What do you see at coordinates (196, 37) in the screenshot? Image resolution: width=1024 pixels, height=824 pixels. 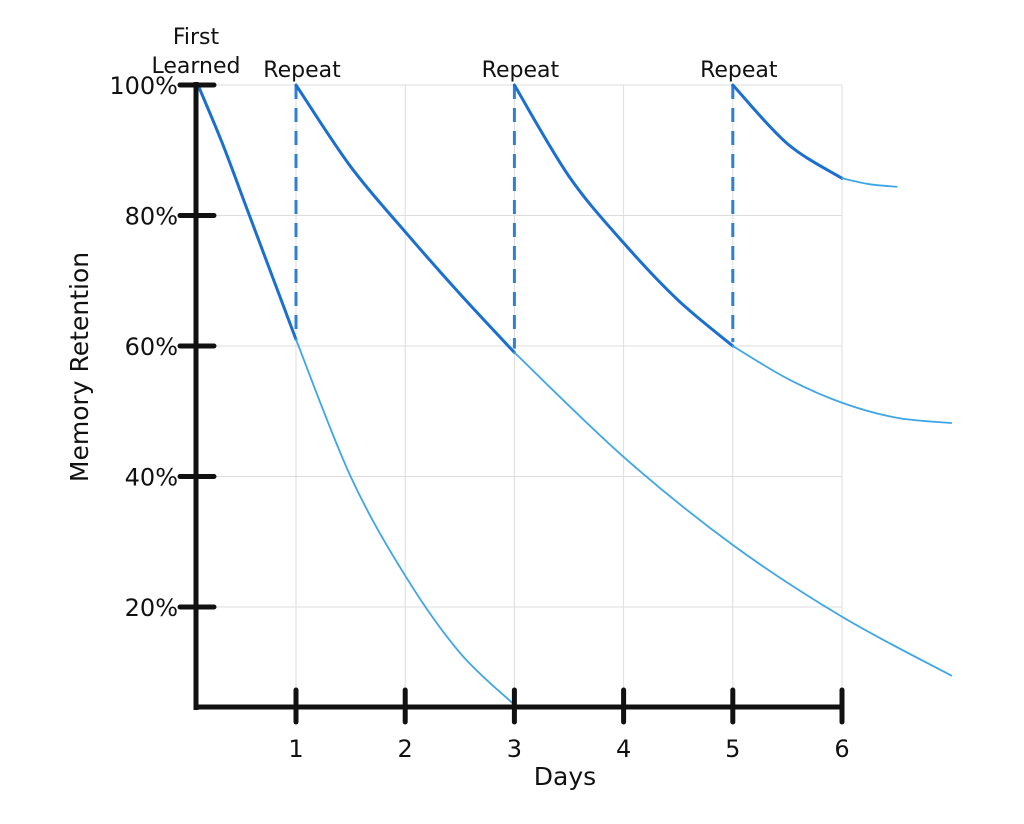 I see `first-learned-label: First` at bounding box center [196, 37].